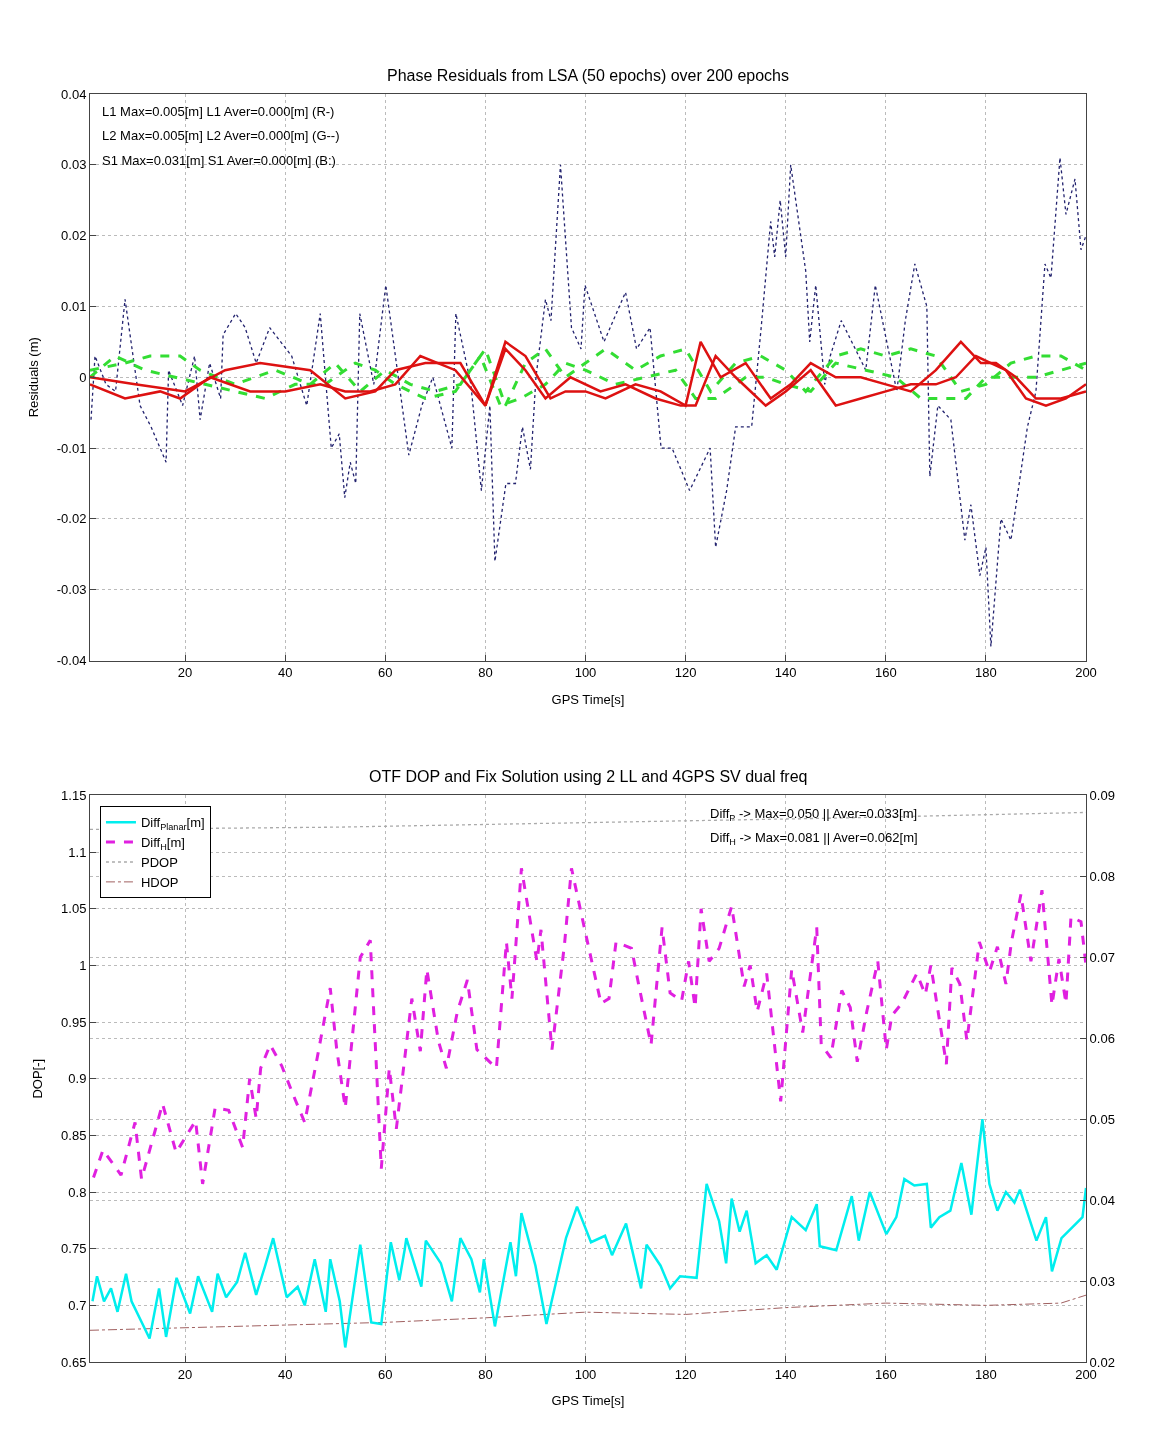  What do you see at coordinates (77, 1192) in the screenshot?
I see `y-tick-label: 0.8` at bounding box center [77, 1192].